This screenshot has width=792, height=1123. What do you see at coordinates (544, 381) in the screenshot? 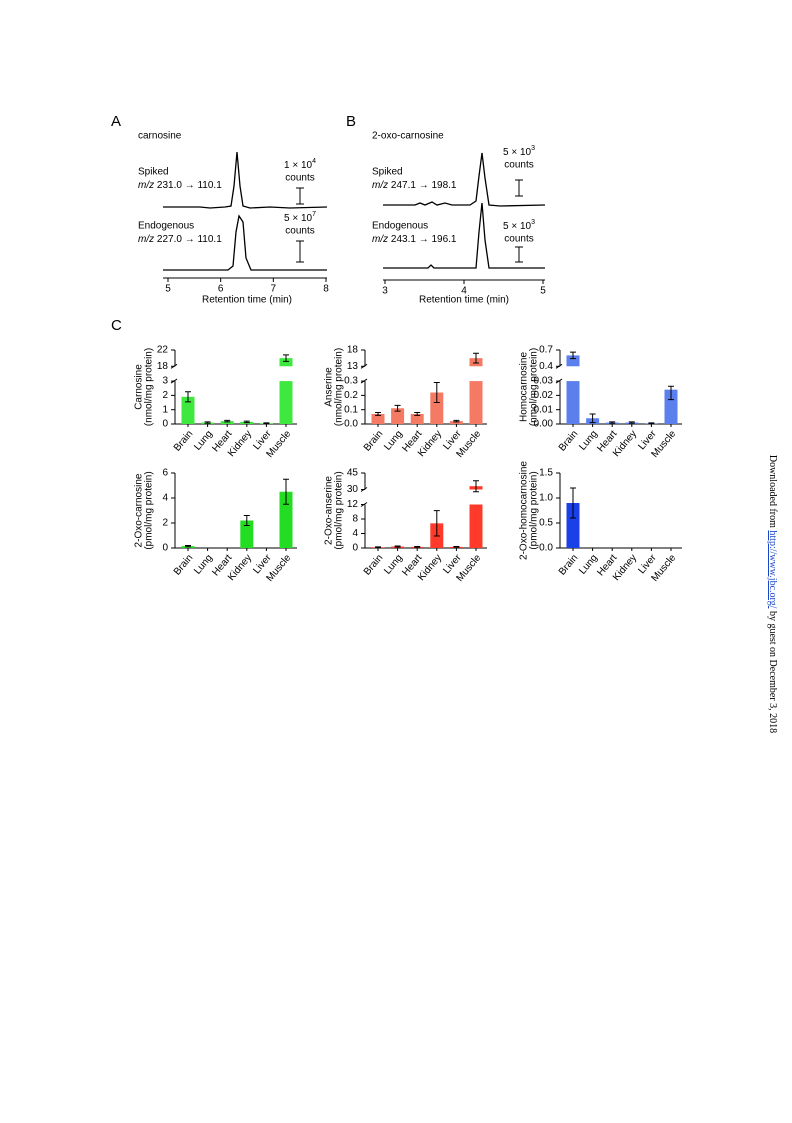
I see `y-tick-label: 0.03` at bounding box center [544, 381].